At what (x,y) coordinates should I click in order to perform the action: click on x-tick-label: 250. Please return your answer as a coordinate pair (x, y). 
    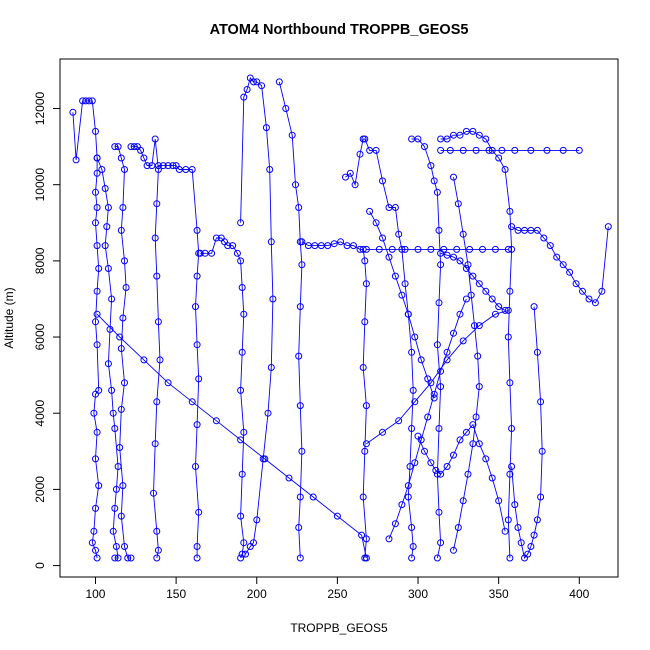
    Looking at the image, I should click on (337, 594).